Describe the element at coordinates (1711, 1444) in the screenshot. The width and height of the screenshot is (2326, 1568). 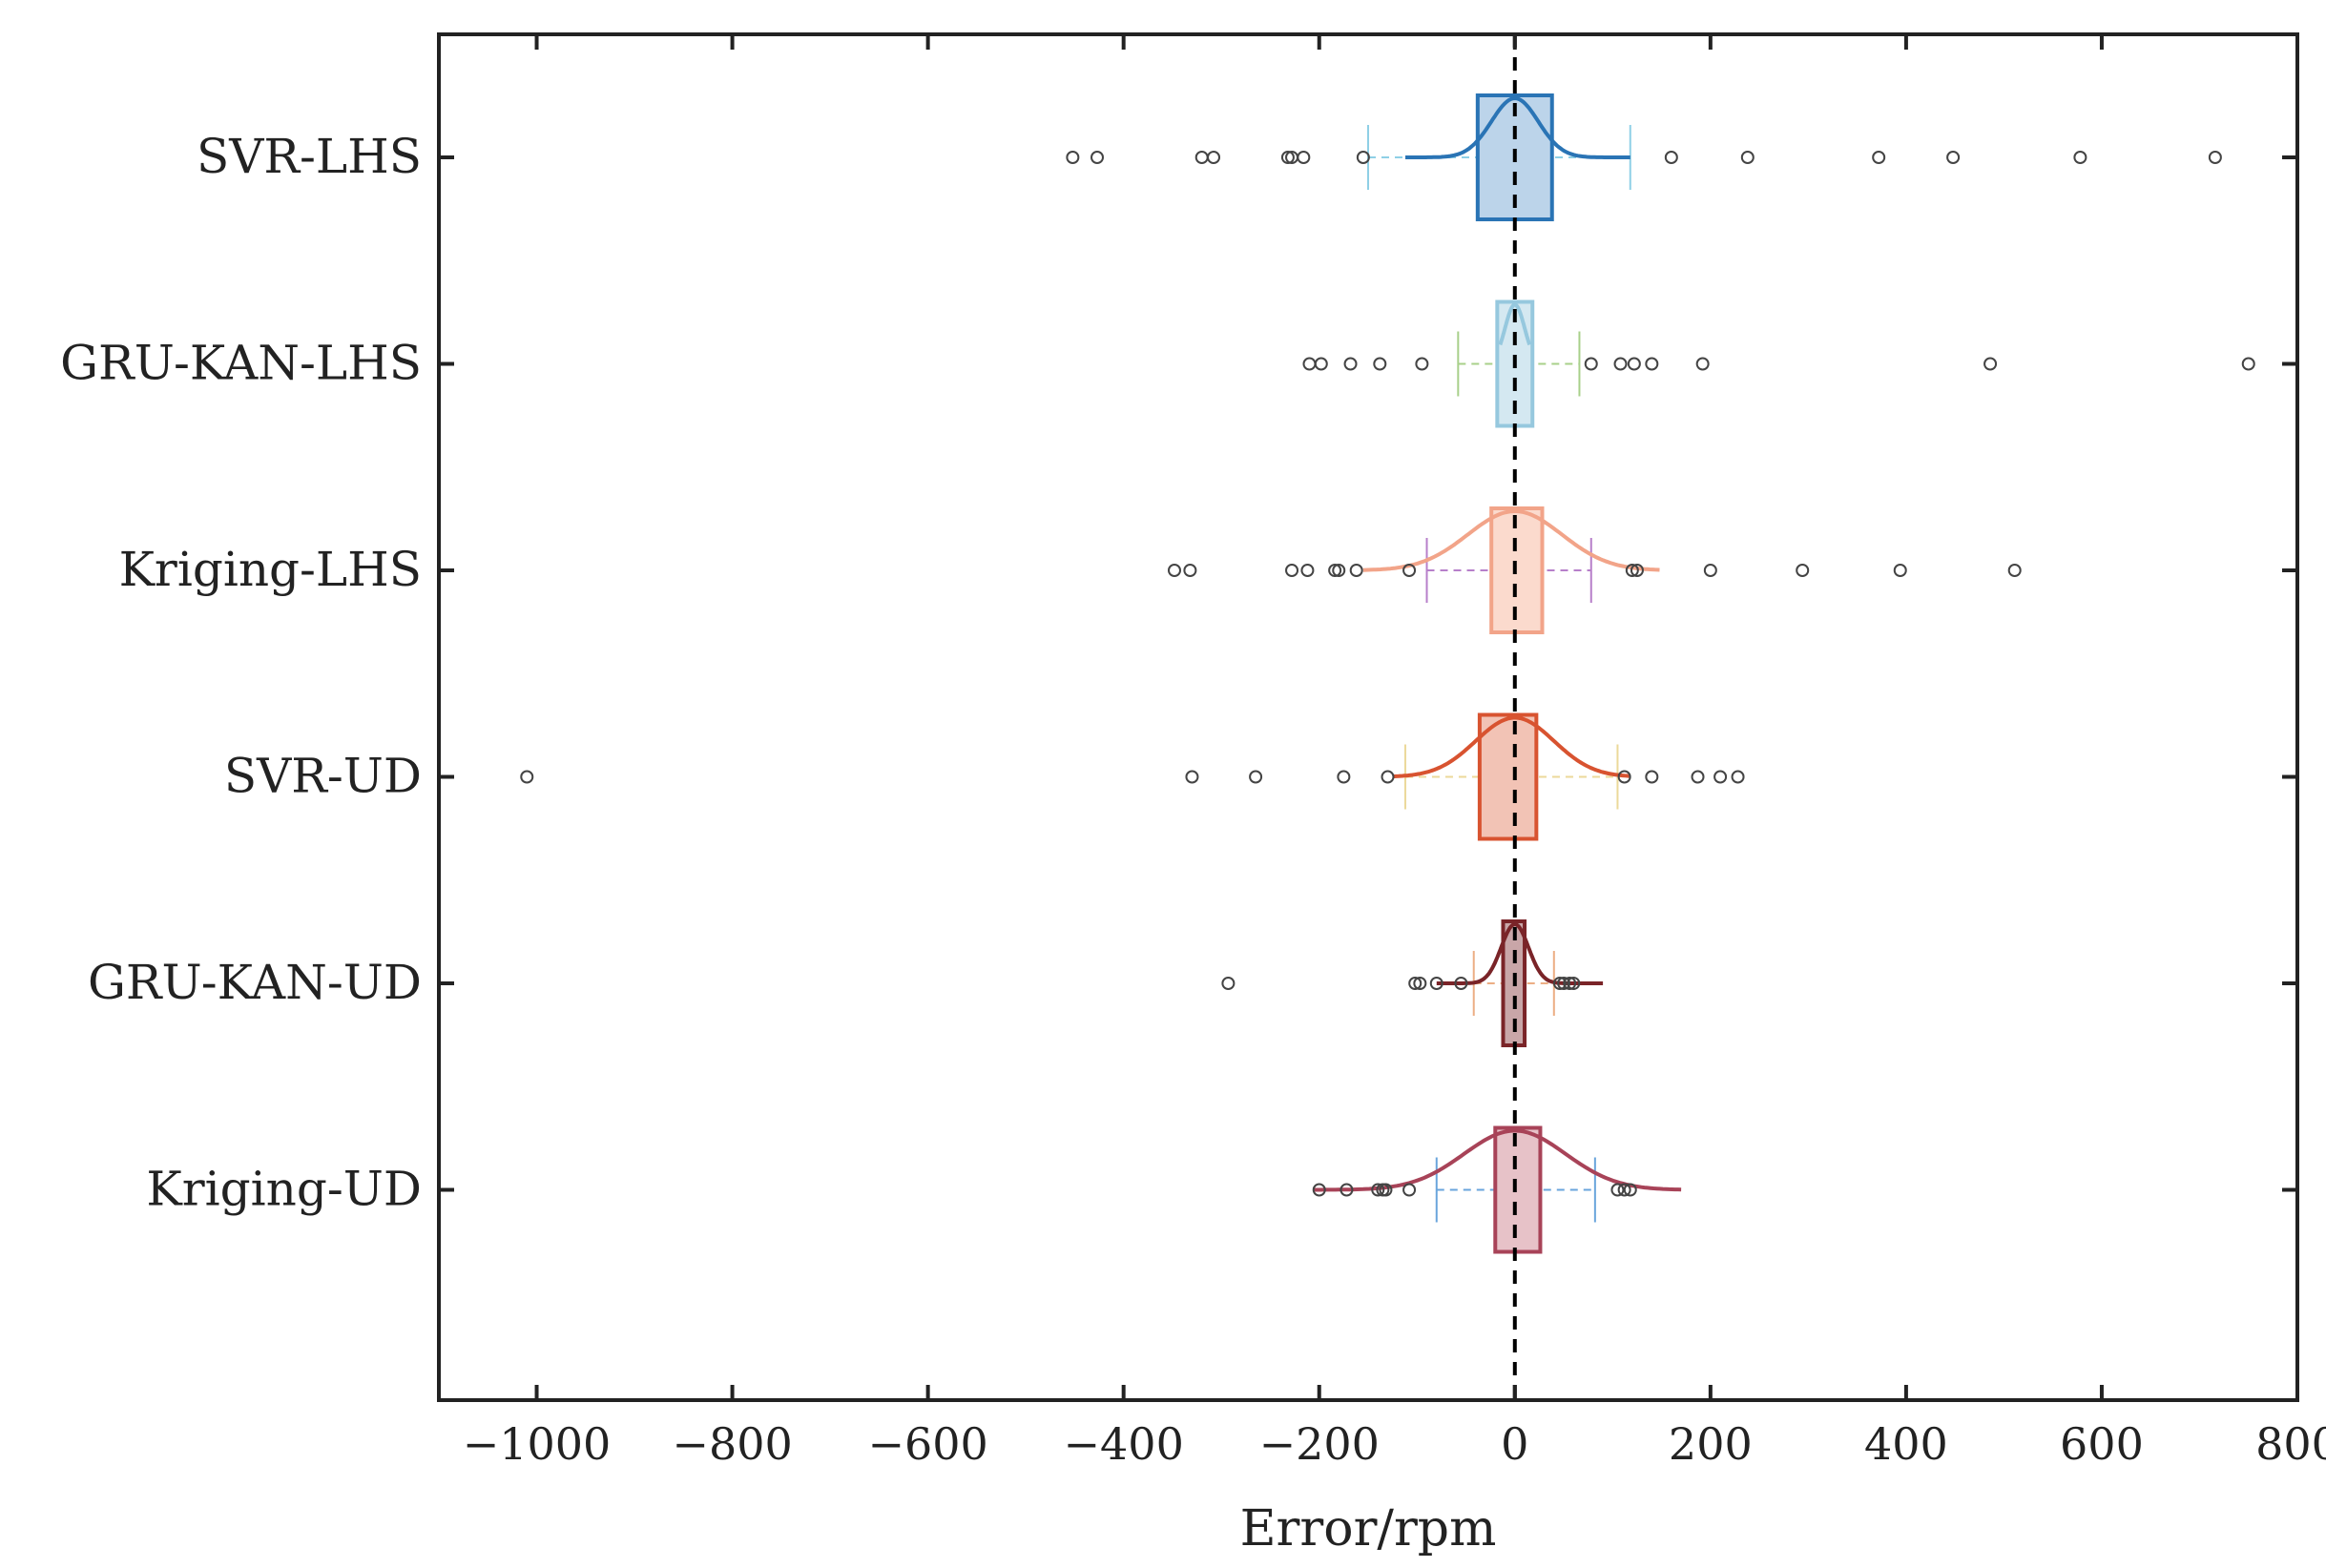
I see `x-tick-label: 200` at that location.